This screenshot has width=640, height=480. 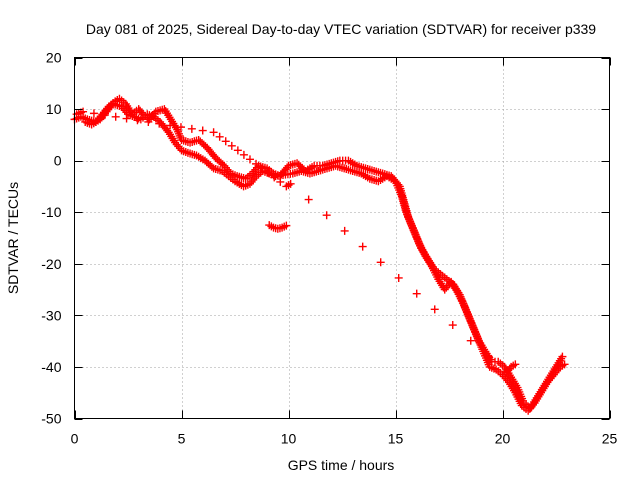 I want to click on x-tick-label: 0, so click(x=75, y=439).